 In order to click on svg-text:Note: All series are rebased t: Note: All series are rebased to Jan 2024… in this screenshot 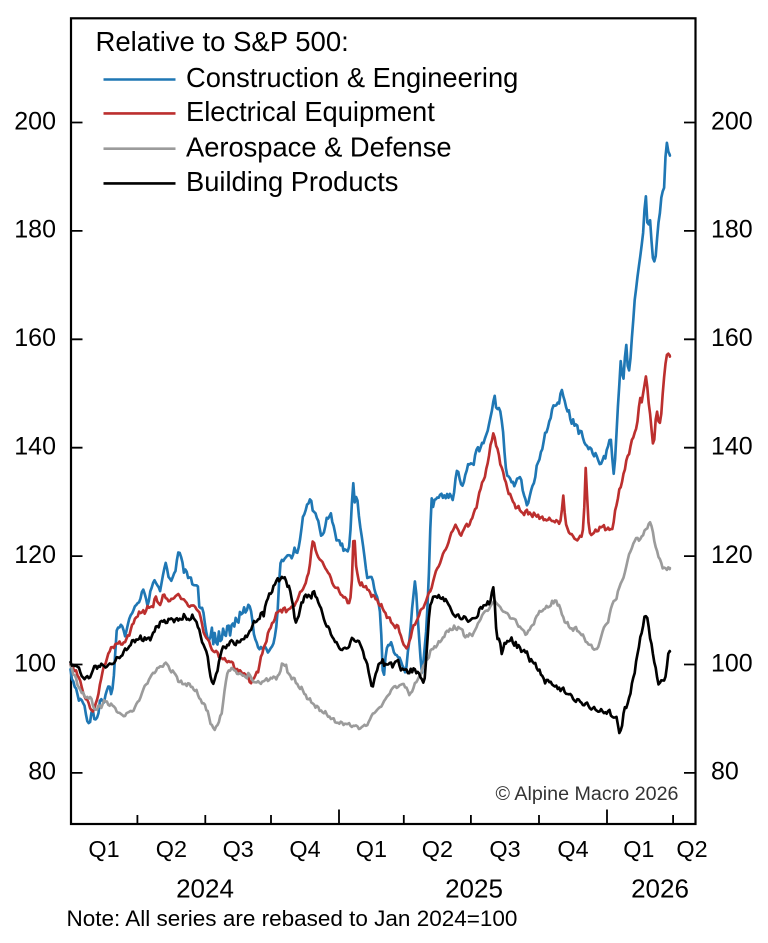, I will do `click(292, 918)`.